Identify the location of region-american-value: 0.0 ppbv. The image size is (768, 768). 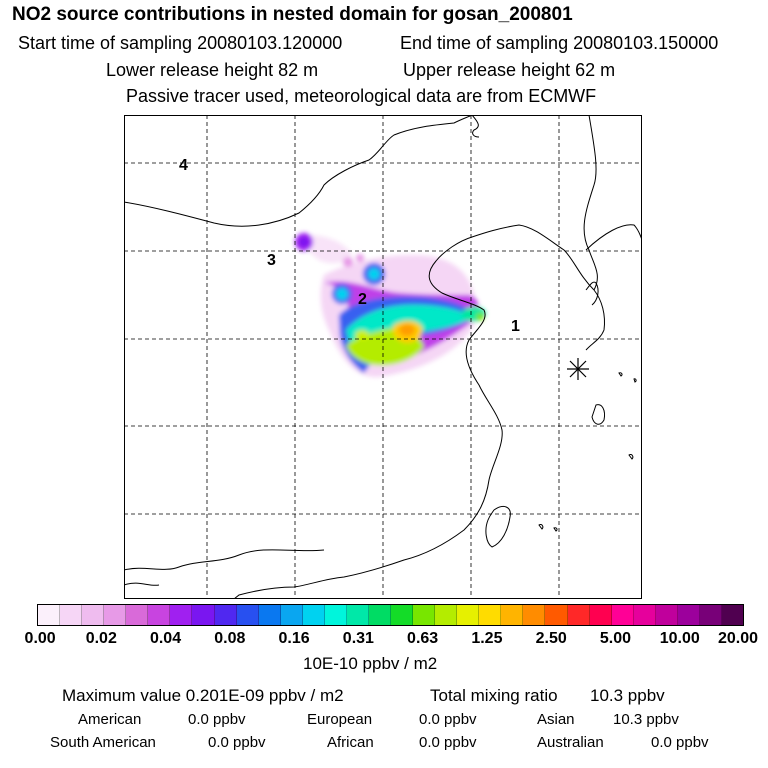
(217, 719).